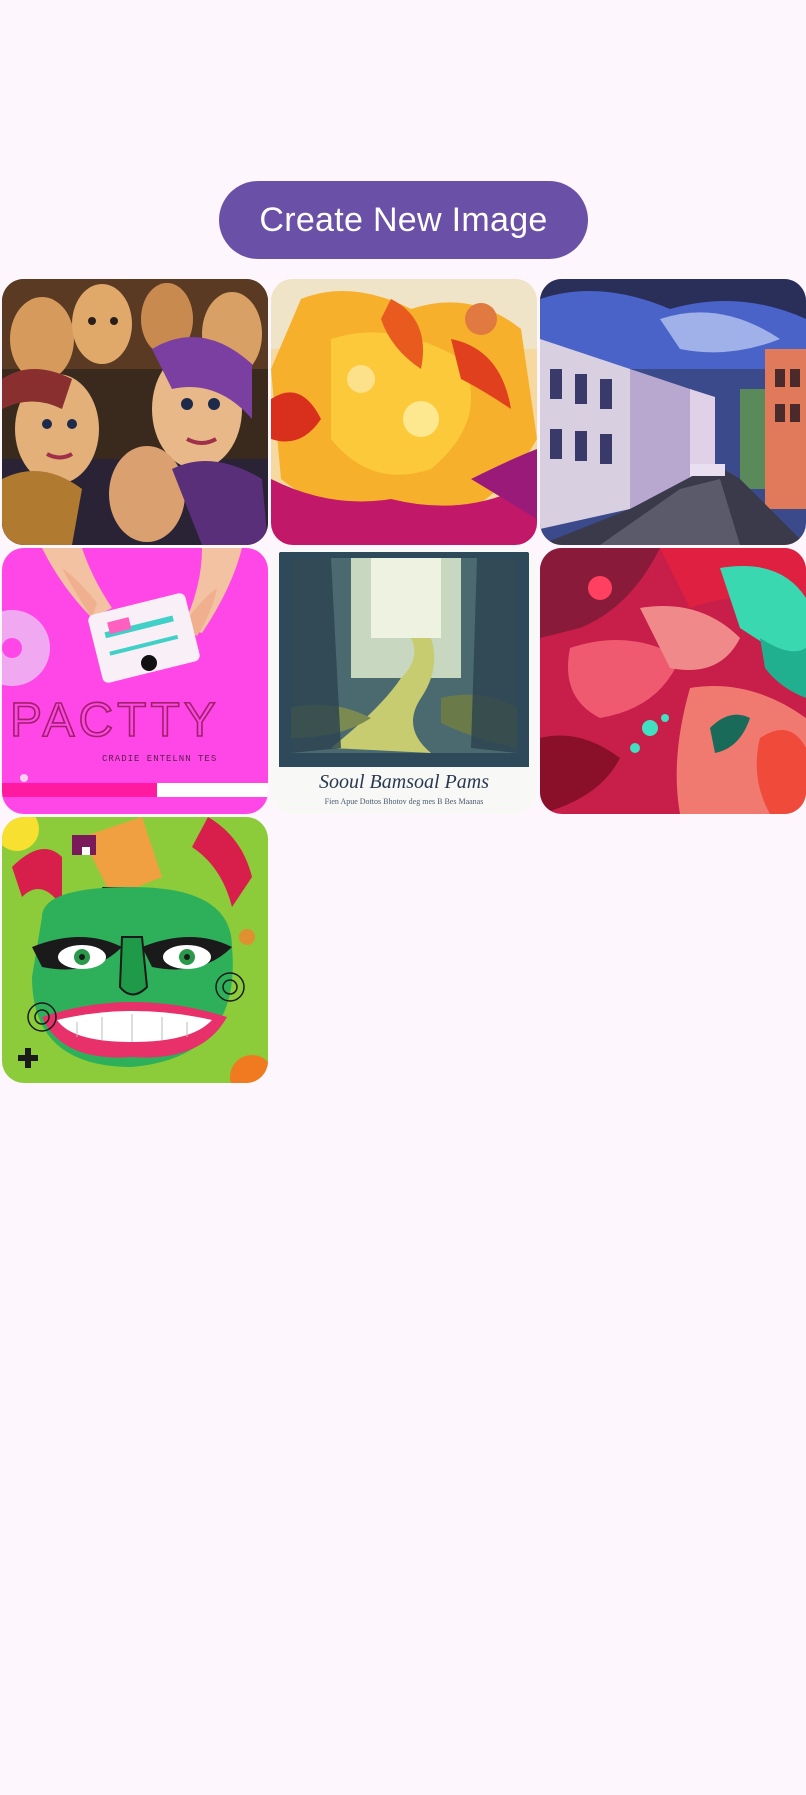 This screenshot has width=806, height=1795. I want to click on gallery-image-city-street, so click(673, 412).